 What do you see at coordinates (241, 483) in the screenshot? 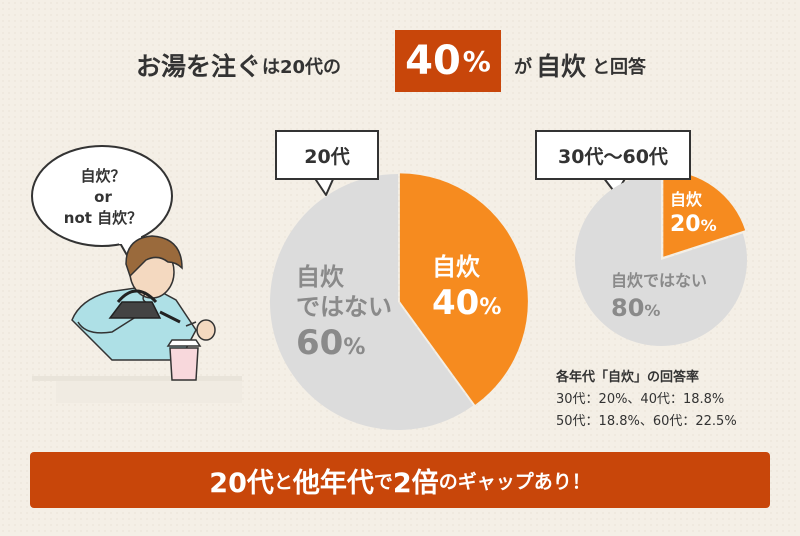
I see `footer-20s: 20代` at bounding box center [241, 483].